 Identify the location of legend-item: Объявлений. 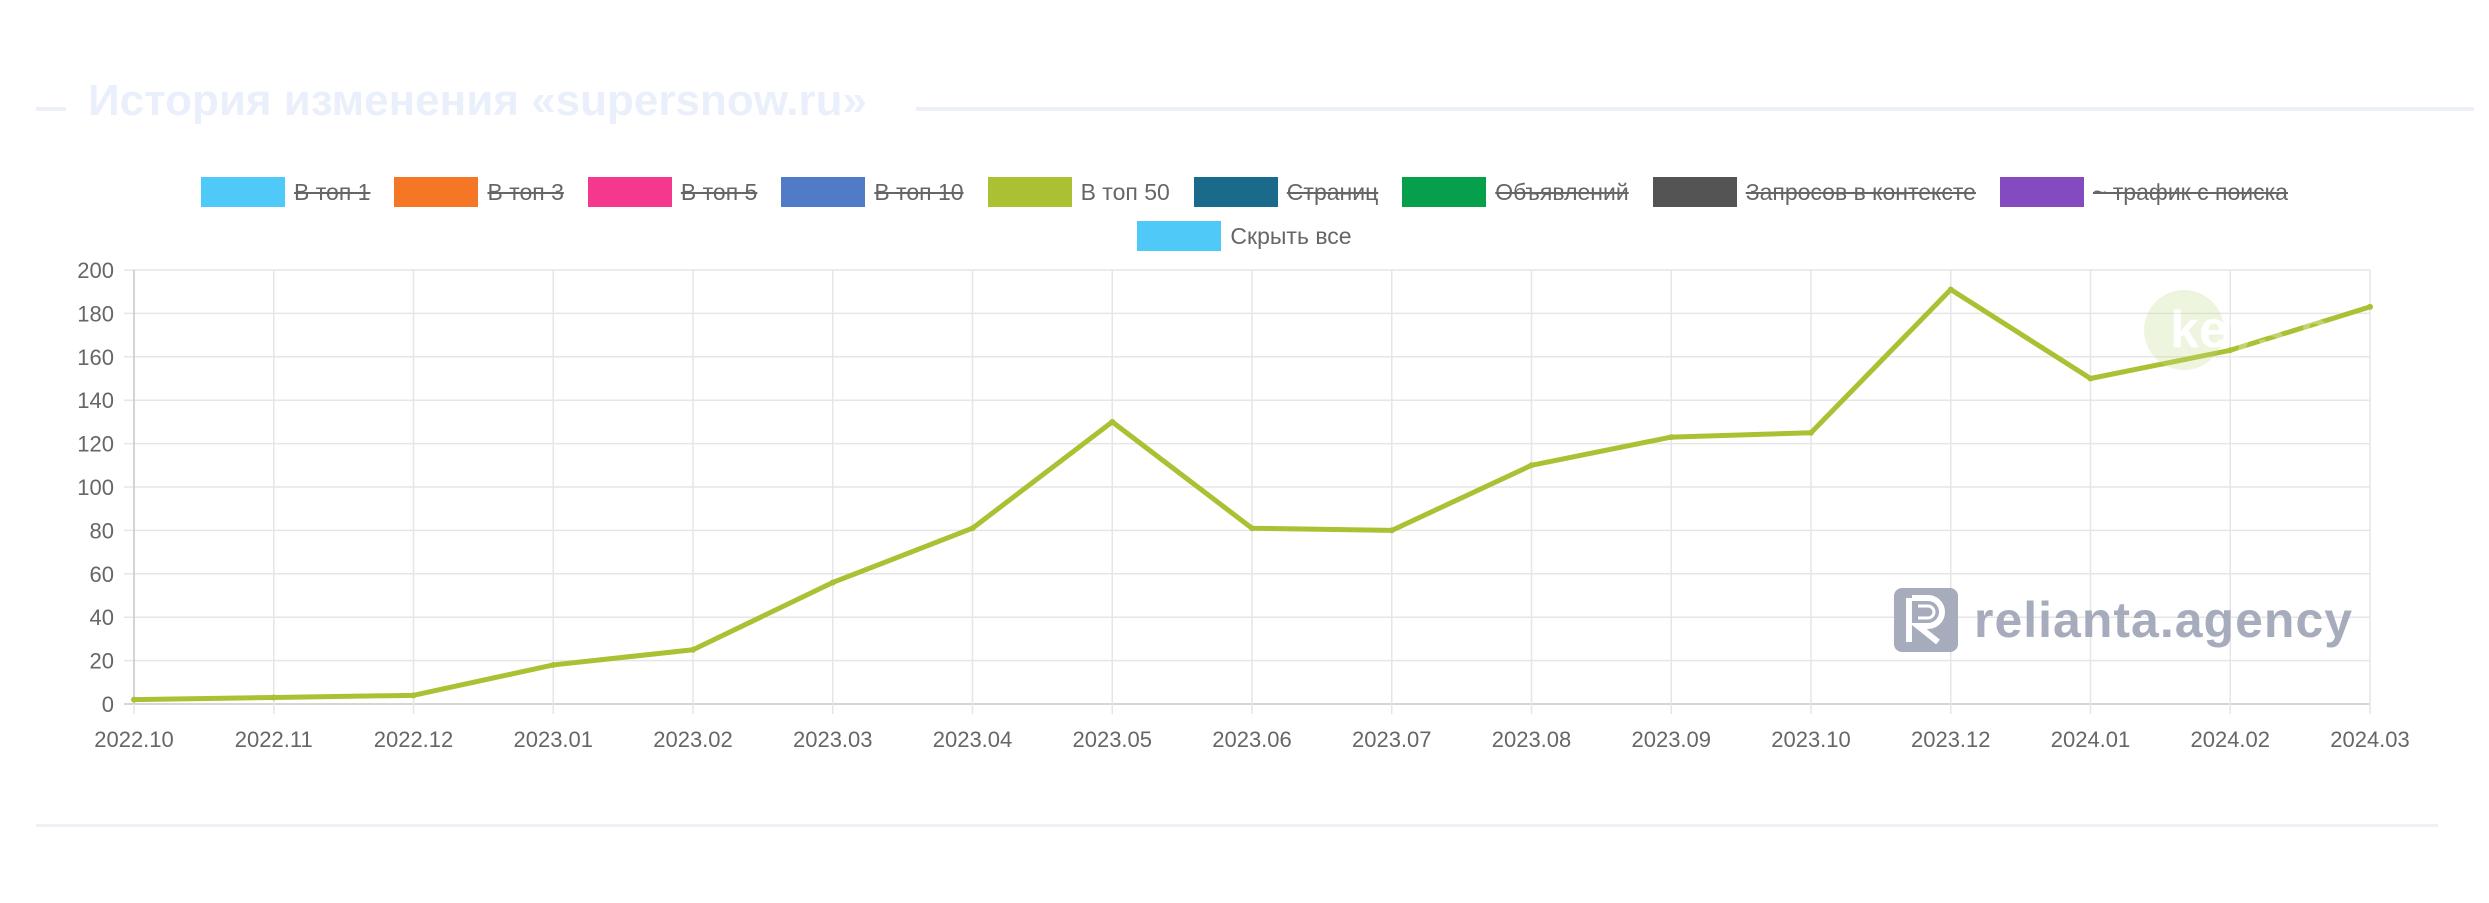
(1515, 192).